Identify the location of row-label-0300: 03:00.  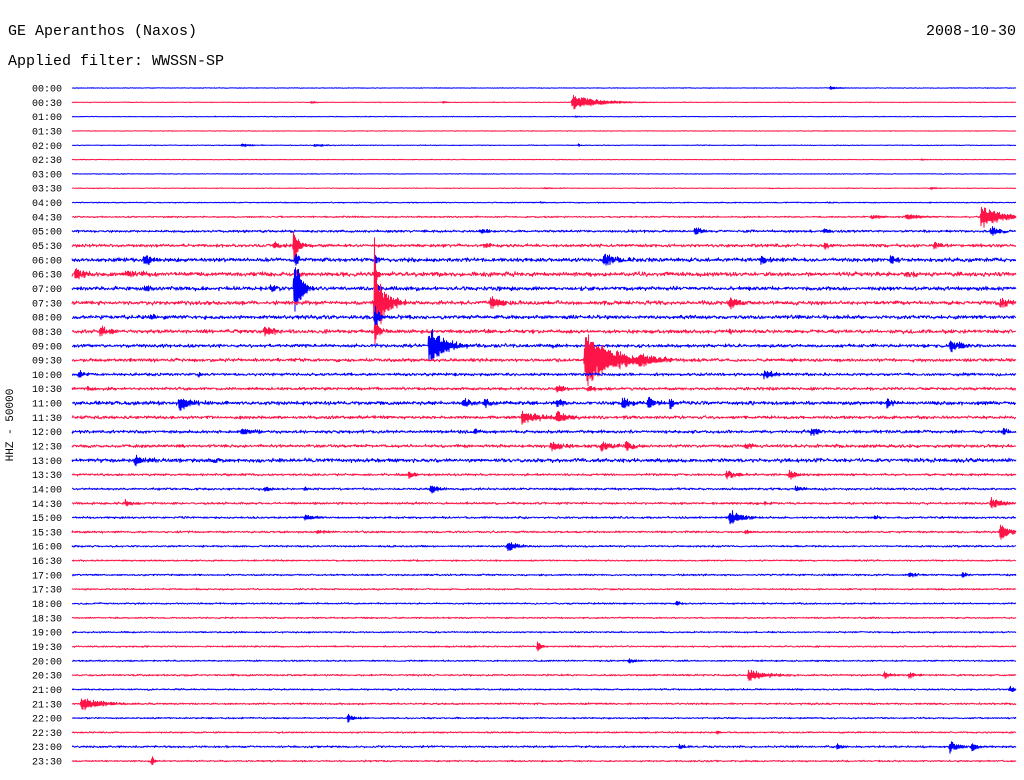
(47, 175).